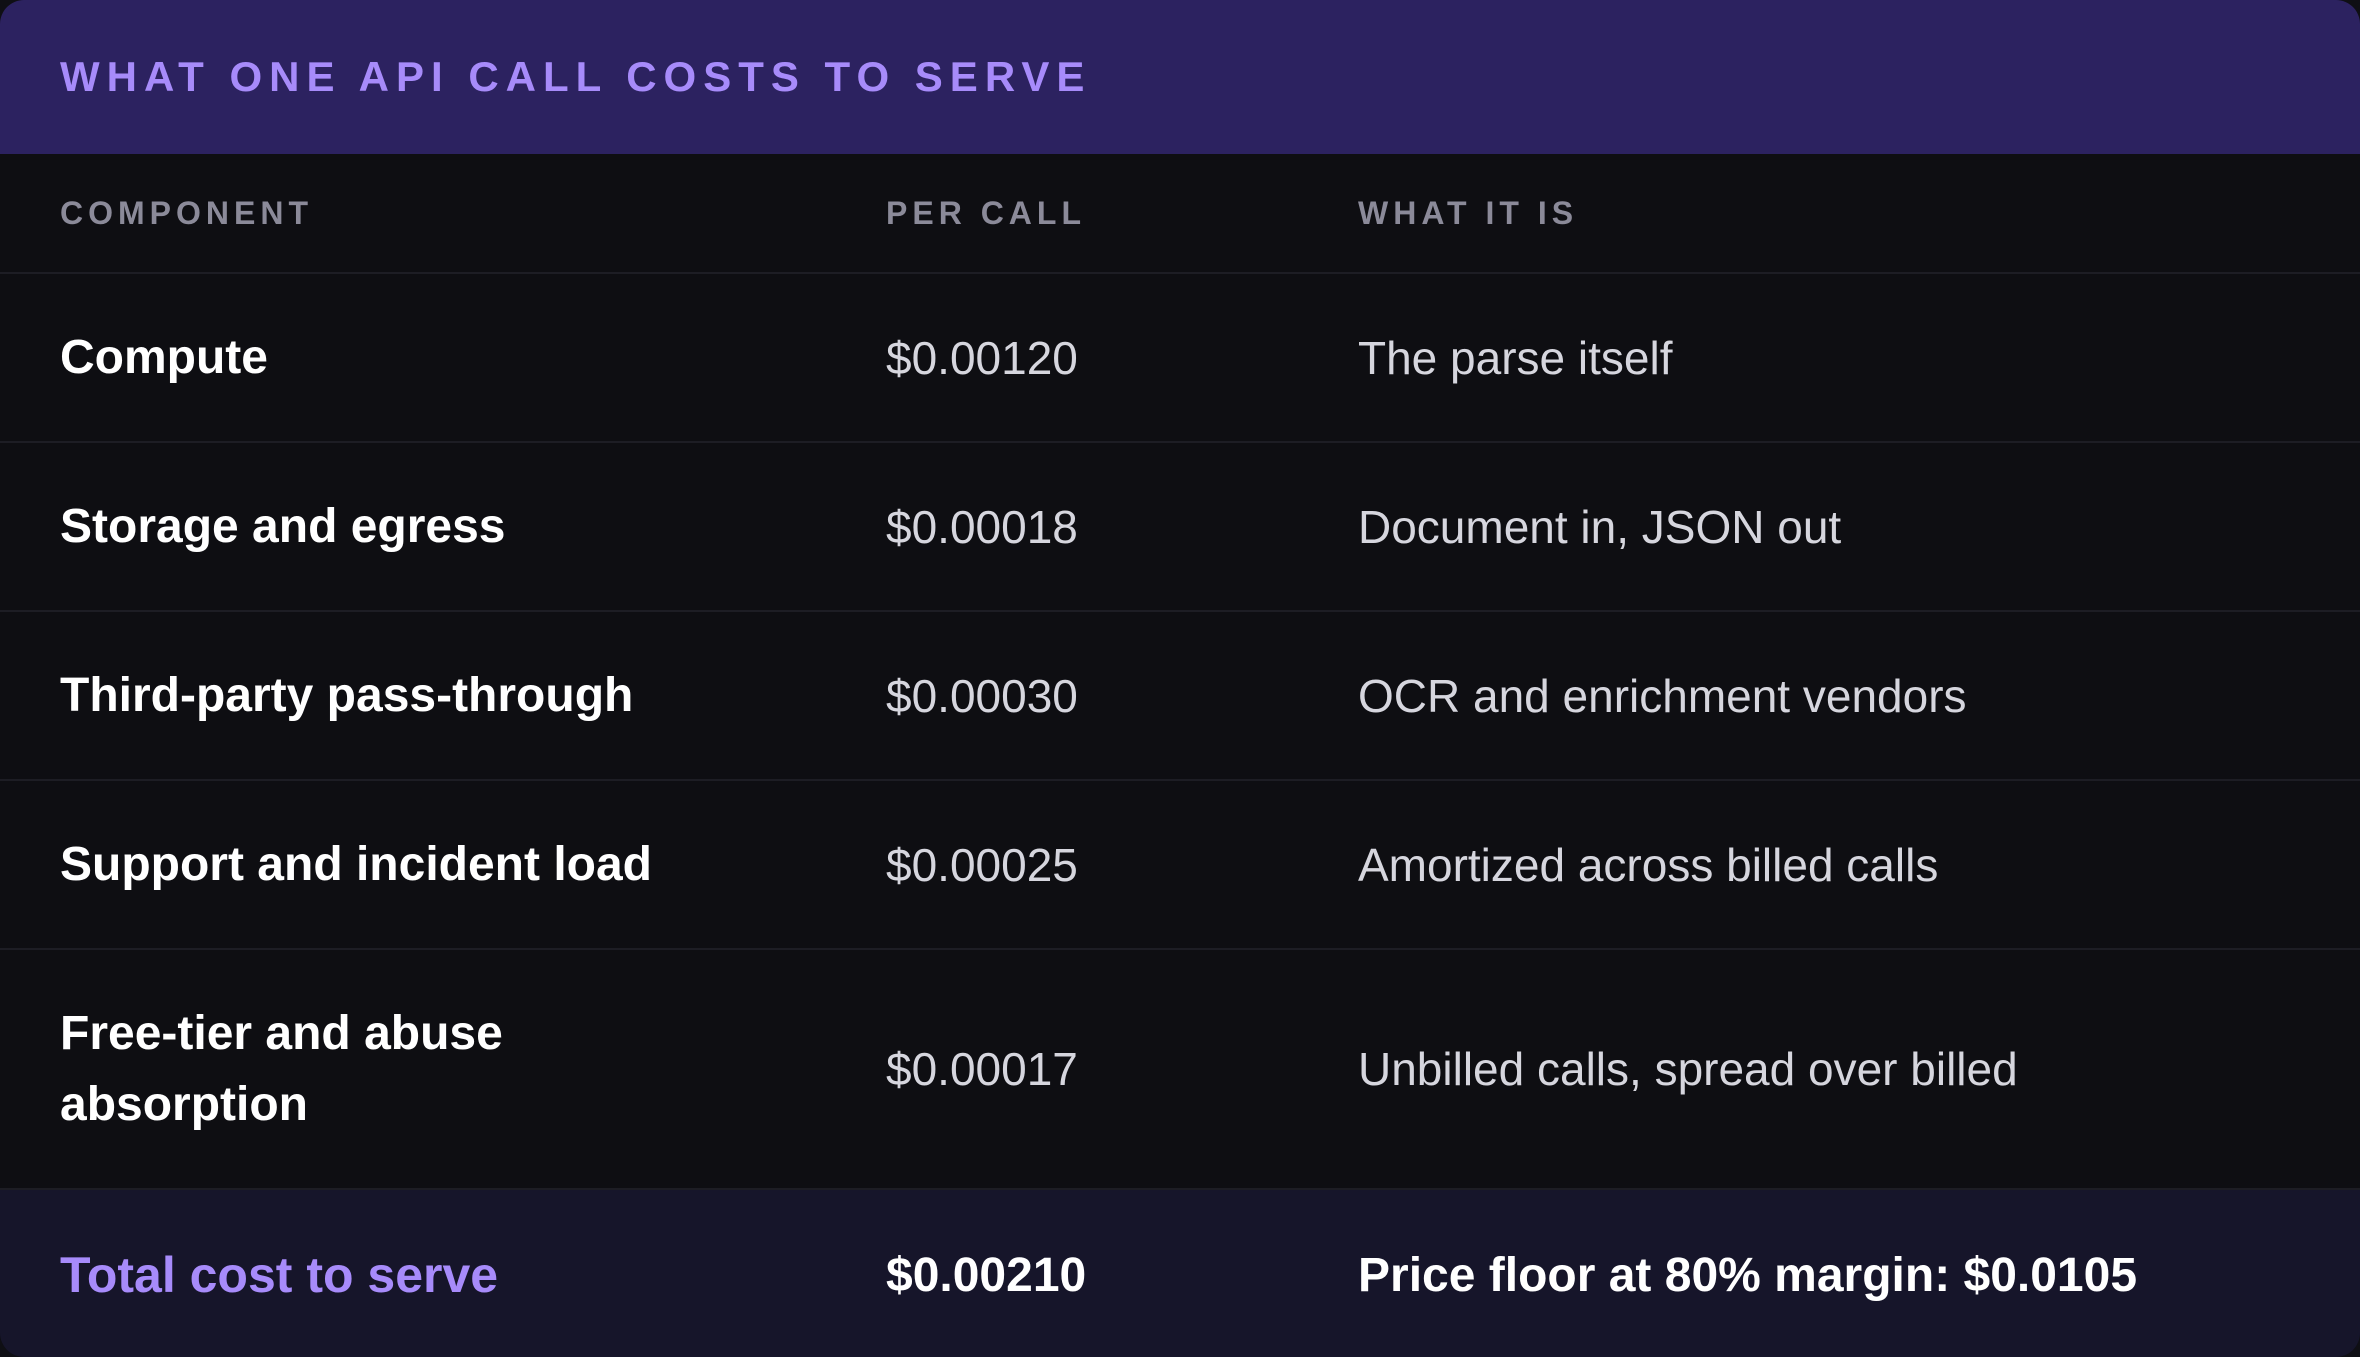  What do you see at coordinates (279, 1275) in the screenshot?
I see `total-label: Total cost to serve` at bounding box center [279, 1275].